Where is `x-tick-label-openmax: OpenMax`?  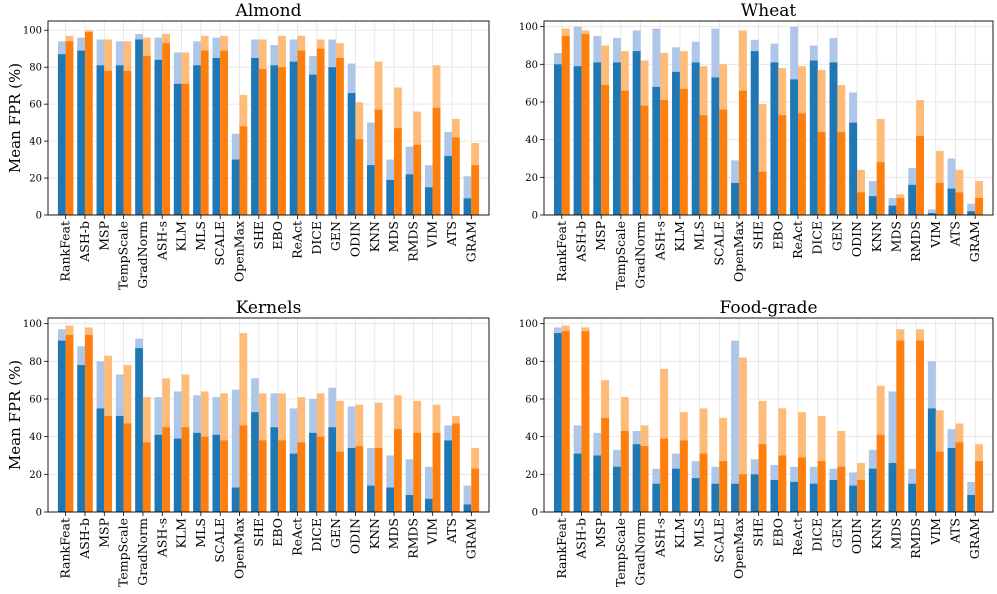
x-tick-label-openmax: OpenMax is located at coordinates (239, 548).